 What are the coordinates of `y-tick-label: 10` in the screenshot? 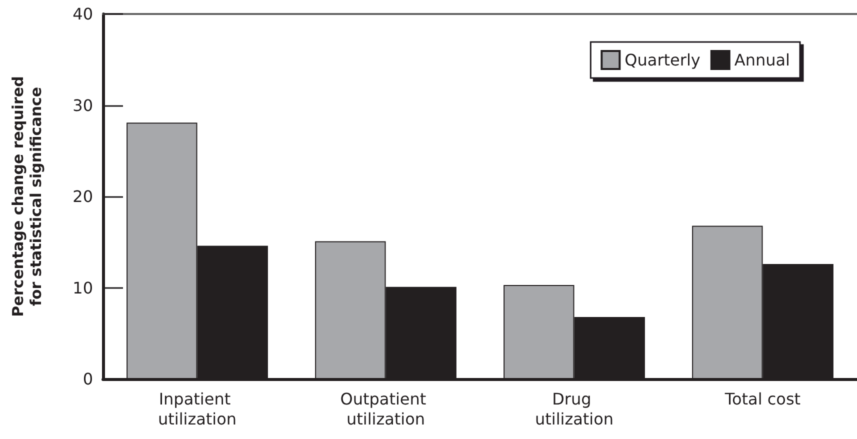 It's located at (82, 288).